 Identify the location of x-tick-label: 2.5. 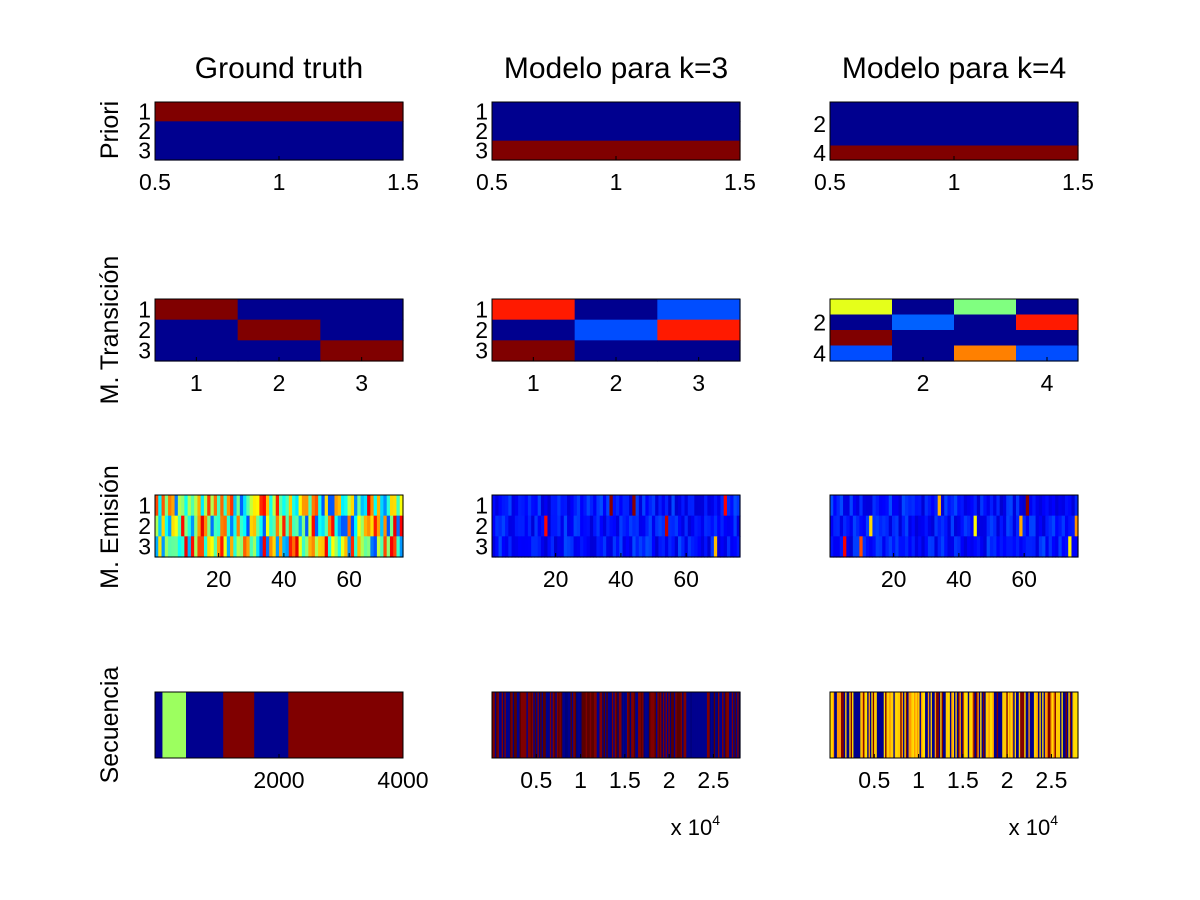
(1051, 780).